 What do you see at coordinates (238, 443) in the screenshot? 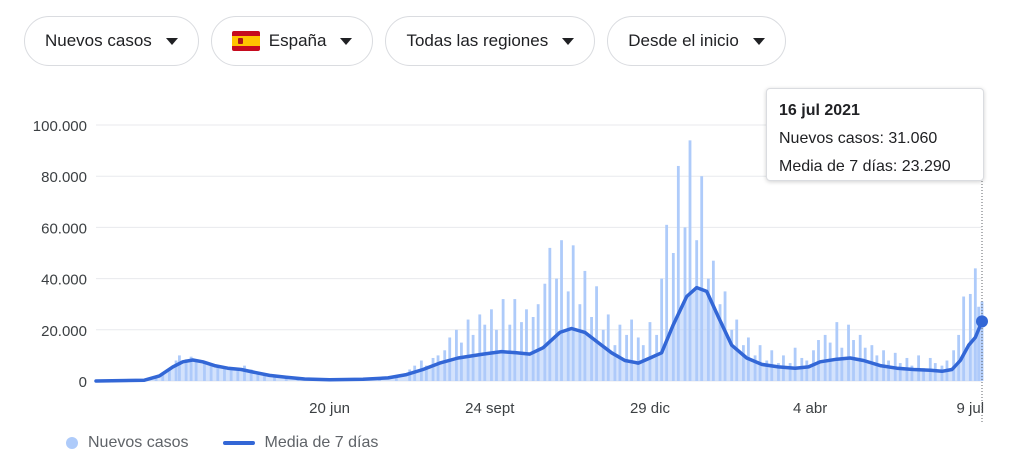
I see `legend-average-swatch` at bounding box center [238, 443].